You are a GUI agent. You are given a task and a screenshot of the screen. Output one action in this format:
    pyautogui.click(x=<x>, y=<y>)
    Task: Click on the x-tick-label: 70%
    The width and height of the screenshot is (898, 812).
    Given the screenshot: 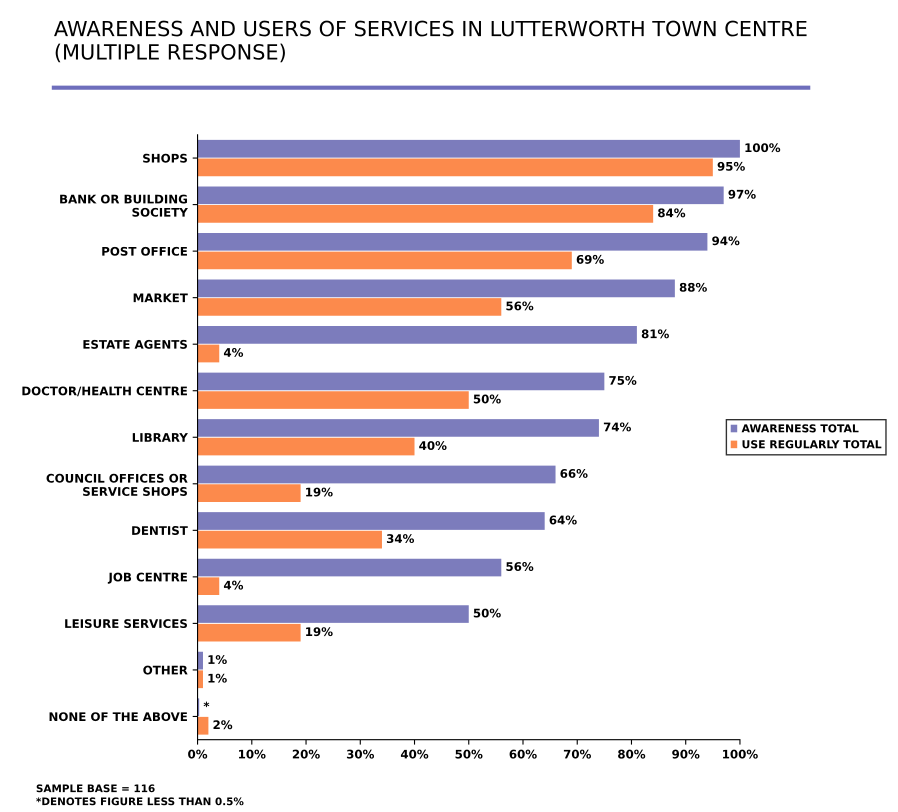 What is the action you would take?
    pyautogui.click(x=577, y=754)
    